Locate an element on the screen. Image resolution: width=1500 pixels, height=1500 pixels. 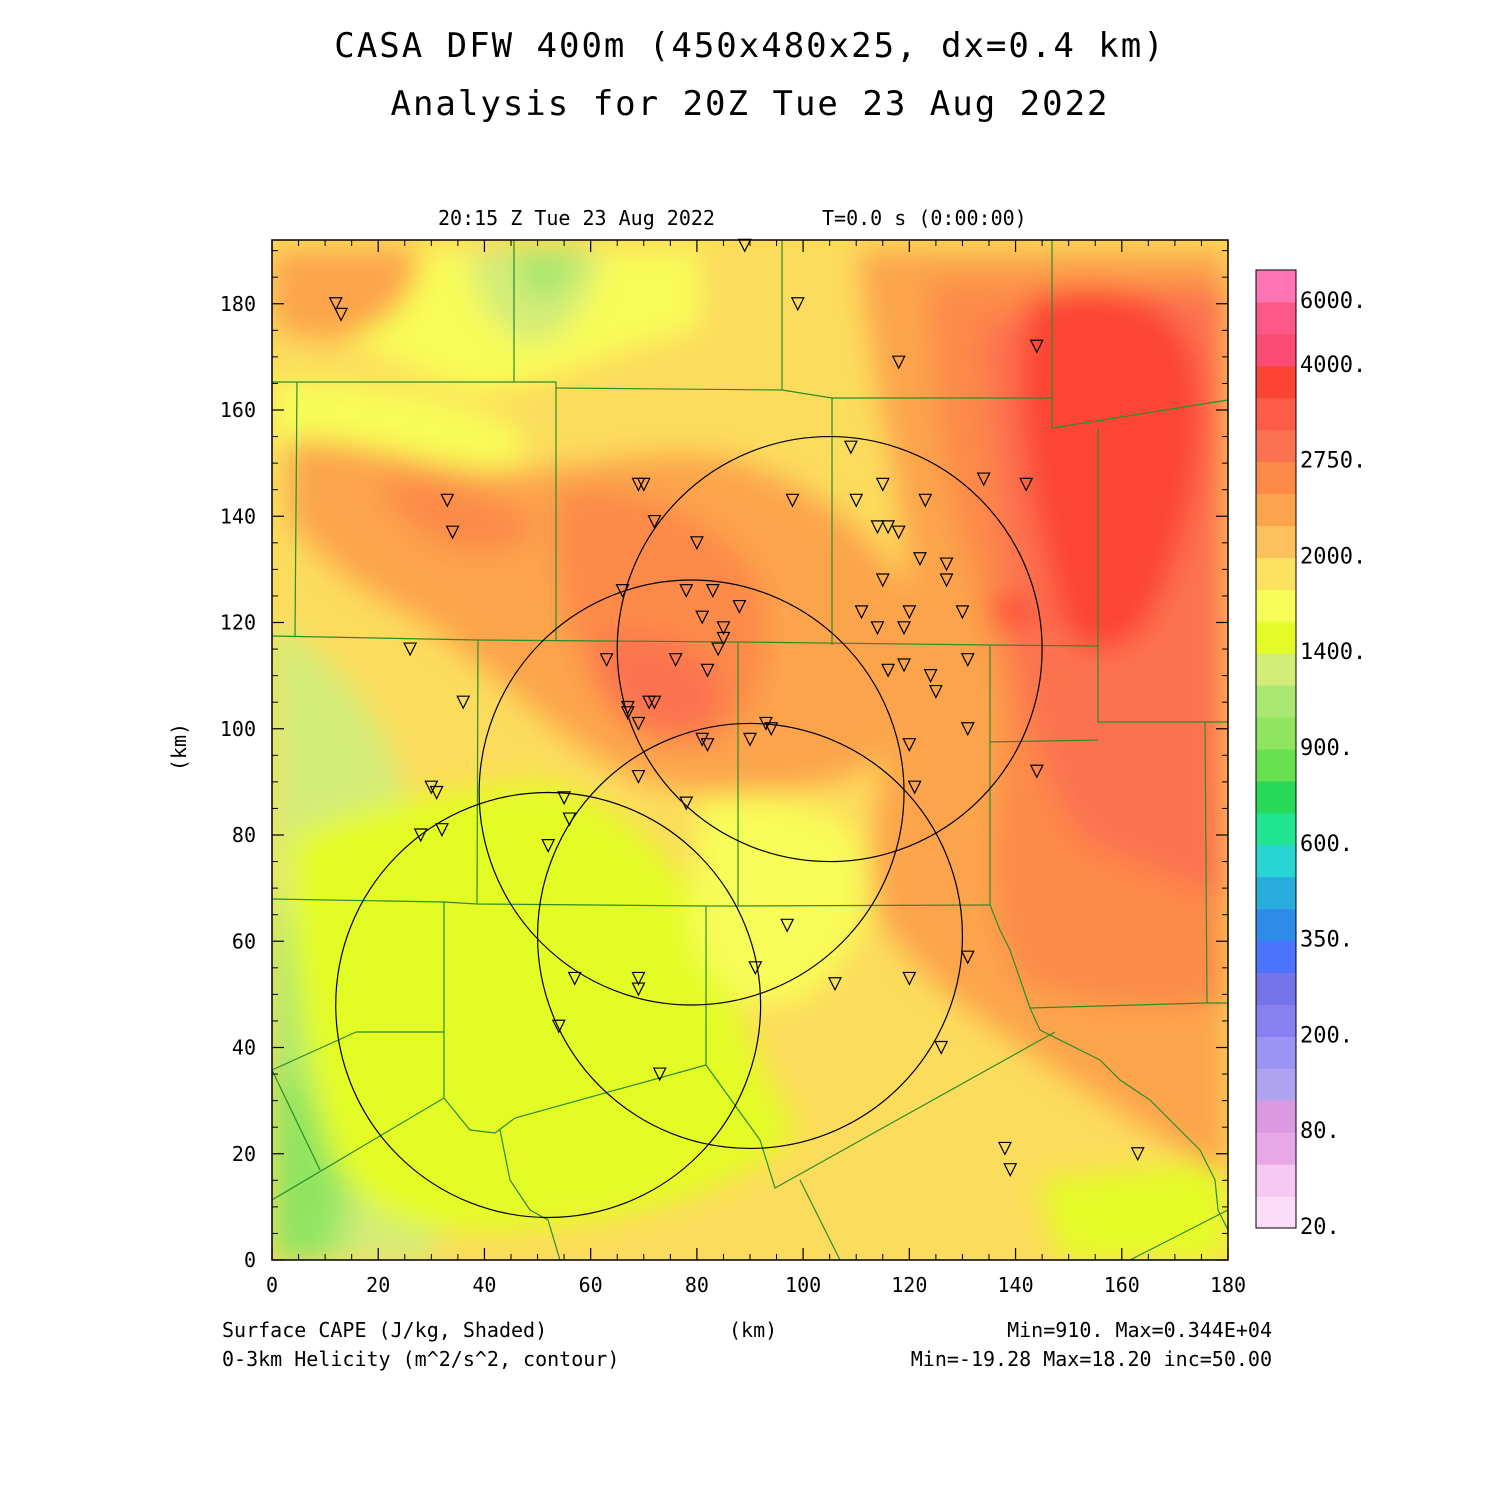
y-tick-label: 60 is located at coordinates (244, 941).